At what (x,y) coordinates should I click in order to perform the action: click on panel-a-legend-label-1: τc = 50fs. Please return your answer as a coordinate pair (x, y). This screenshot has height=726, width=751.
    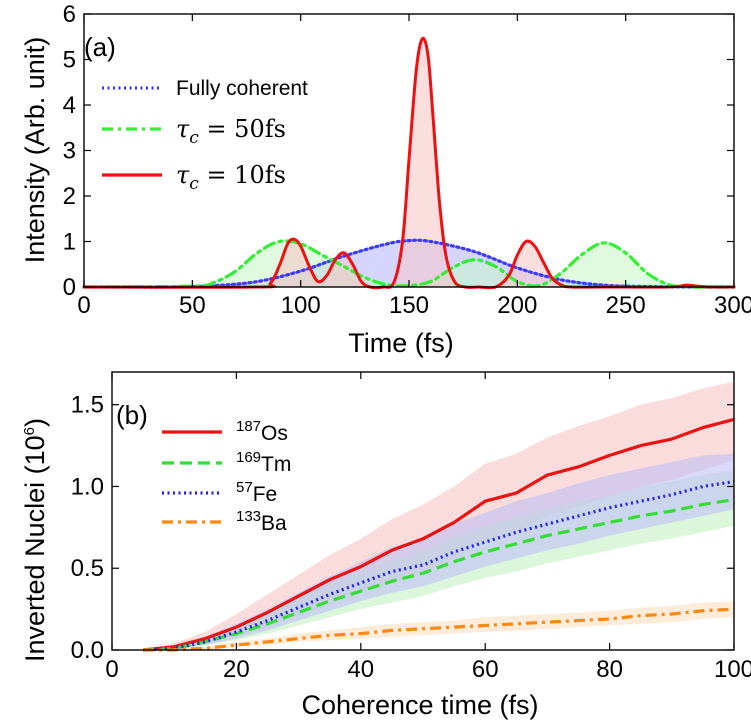
    Looking at the image, I should click on (231, 131).